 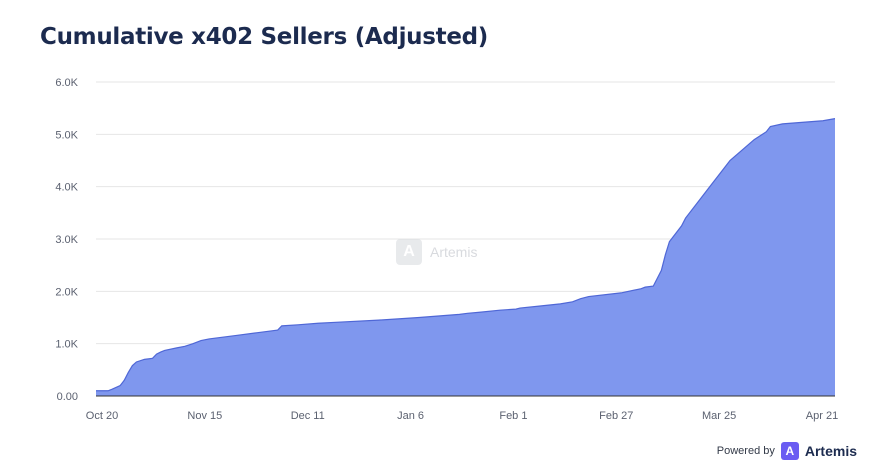 I want to click on y-tick-label: 3.0K, so click(x=66, y=240).